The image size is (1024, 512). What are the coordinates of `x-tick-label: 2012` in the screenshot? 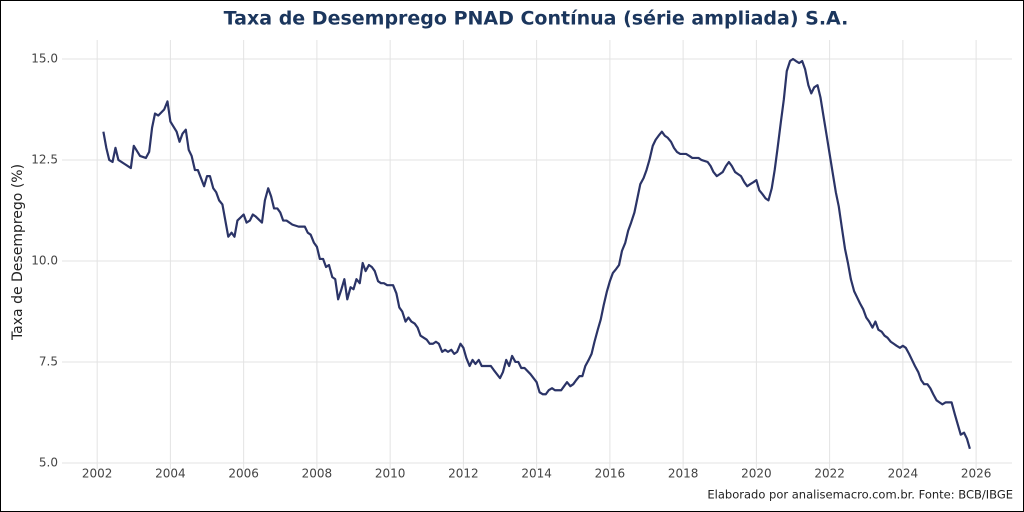 It's located at (463, 474).